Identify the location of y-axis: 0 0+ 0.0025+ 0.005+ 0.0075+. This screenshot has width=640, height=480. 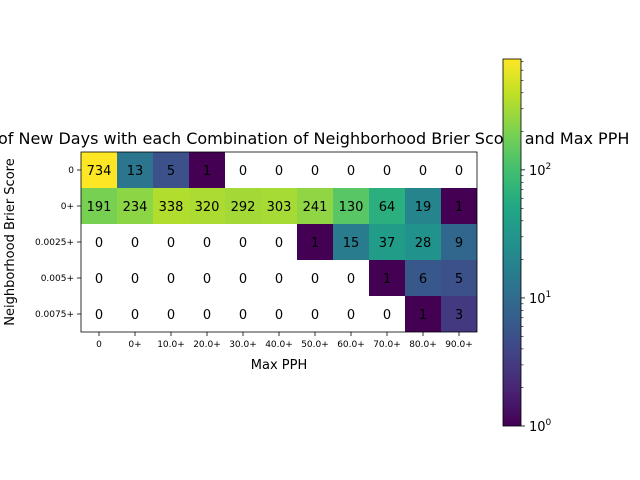
(58, 243).